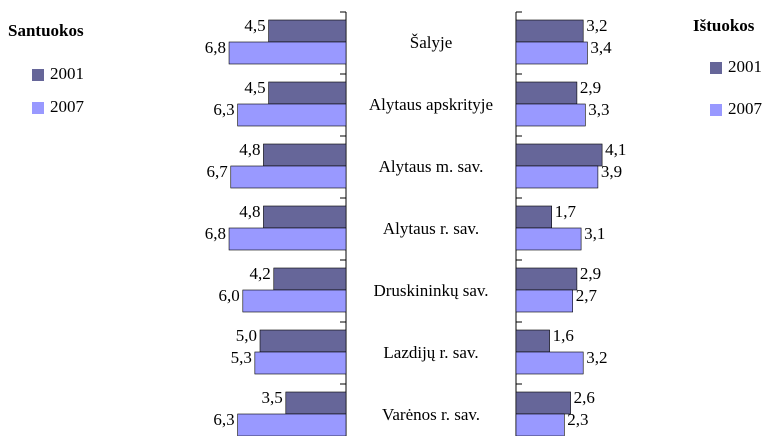  What do you see at coordinates (611, 171) in the screenshot?
I see `data-label: 3,9` at bounding box center [611, 171].